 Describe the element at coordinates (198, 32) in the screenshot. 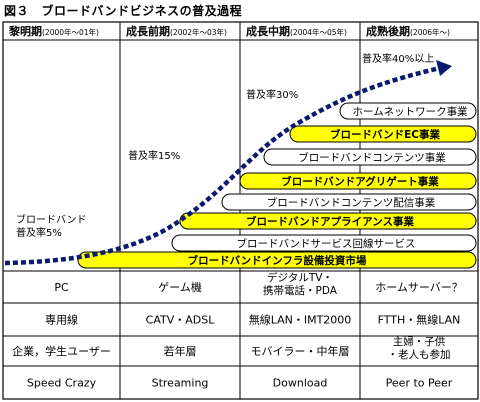

I see `phase-period: (2002年〜03年)` at that location.